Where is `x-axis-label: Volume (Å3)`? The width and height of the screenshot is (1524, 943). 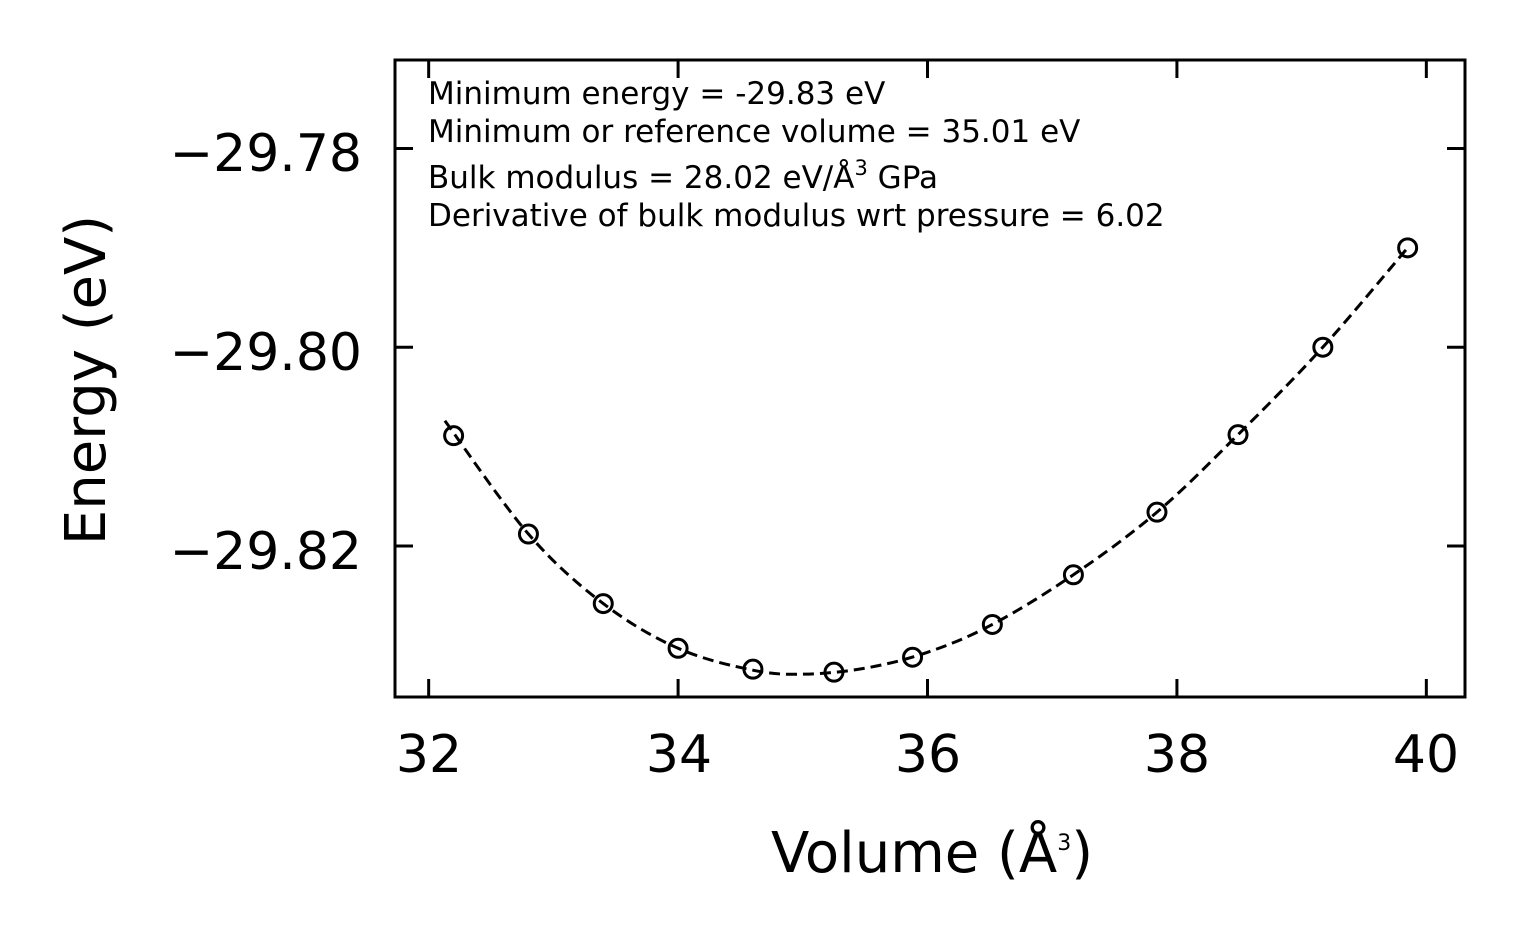
x-axis-label: Volume (Å3) is located at coordinates (932, 853).